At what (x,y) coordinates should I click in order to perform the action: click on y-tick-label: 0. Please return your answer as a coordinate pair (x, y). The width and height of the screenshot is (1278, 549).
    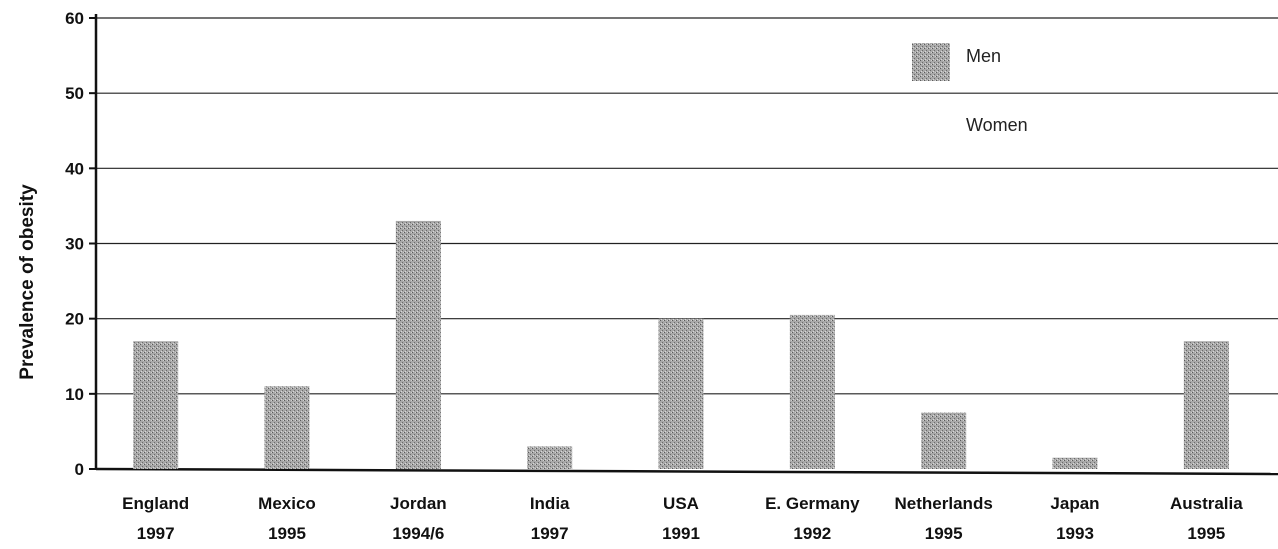
    Looking at the image, I should click on (79, 469).